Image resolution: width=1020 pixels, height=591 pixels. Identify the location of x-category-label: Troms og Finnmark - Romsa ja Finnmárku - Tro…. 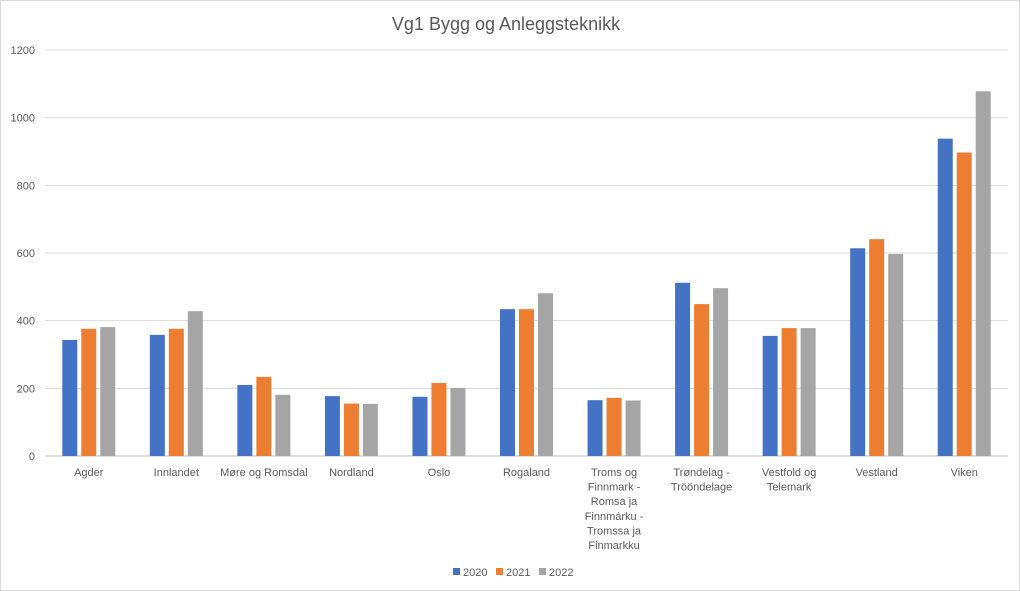
(614, 509).